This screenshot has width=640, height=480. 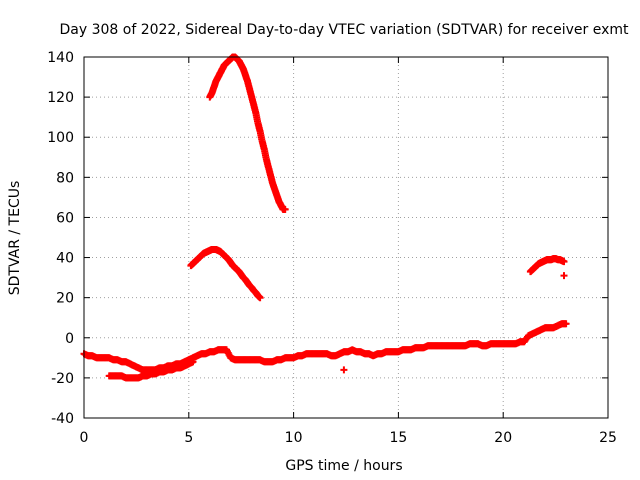 I want to click on point-arc-mid, so click(x=260, y=298).